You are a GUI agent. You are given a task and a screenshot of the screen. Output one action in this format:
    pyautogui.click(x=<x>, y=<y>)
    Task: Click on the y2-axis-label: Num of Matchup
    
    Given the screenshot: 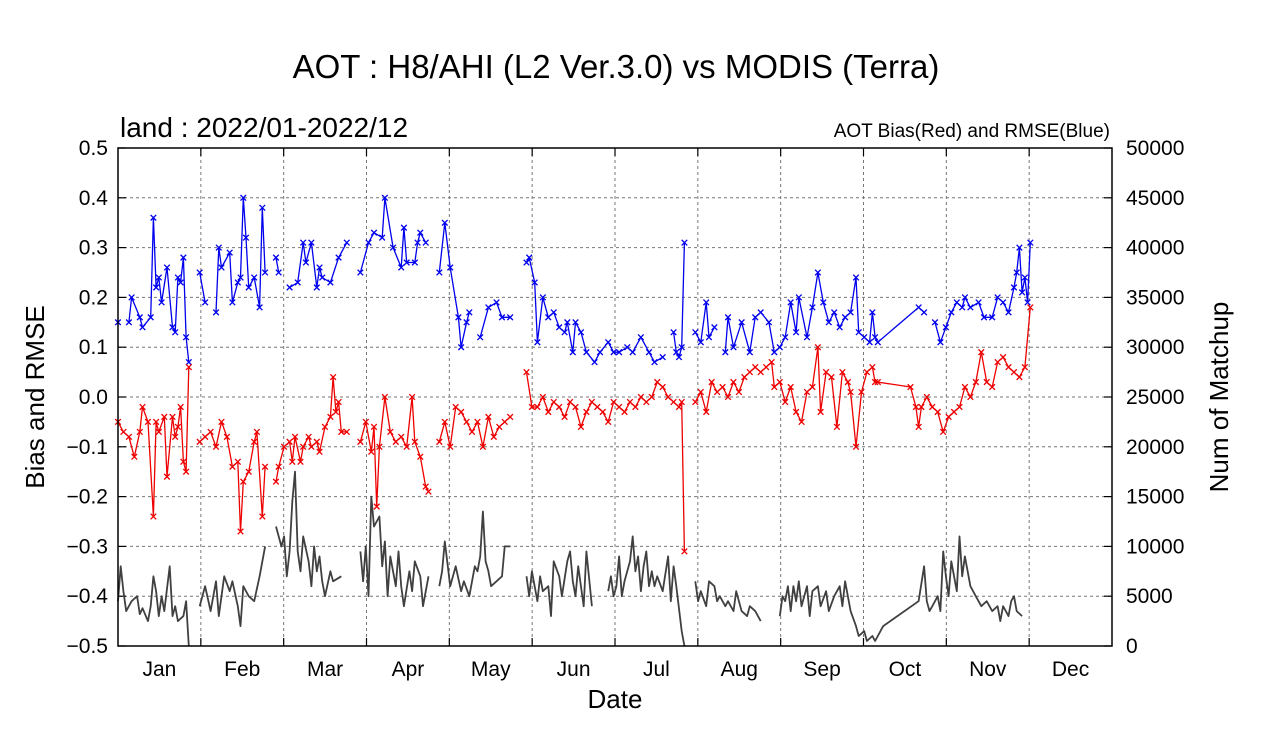 What is the action you would take?
    pyautogui.click(x=1219, y=397)
    